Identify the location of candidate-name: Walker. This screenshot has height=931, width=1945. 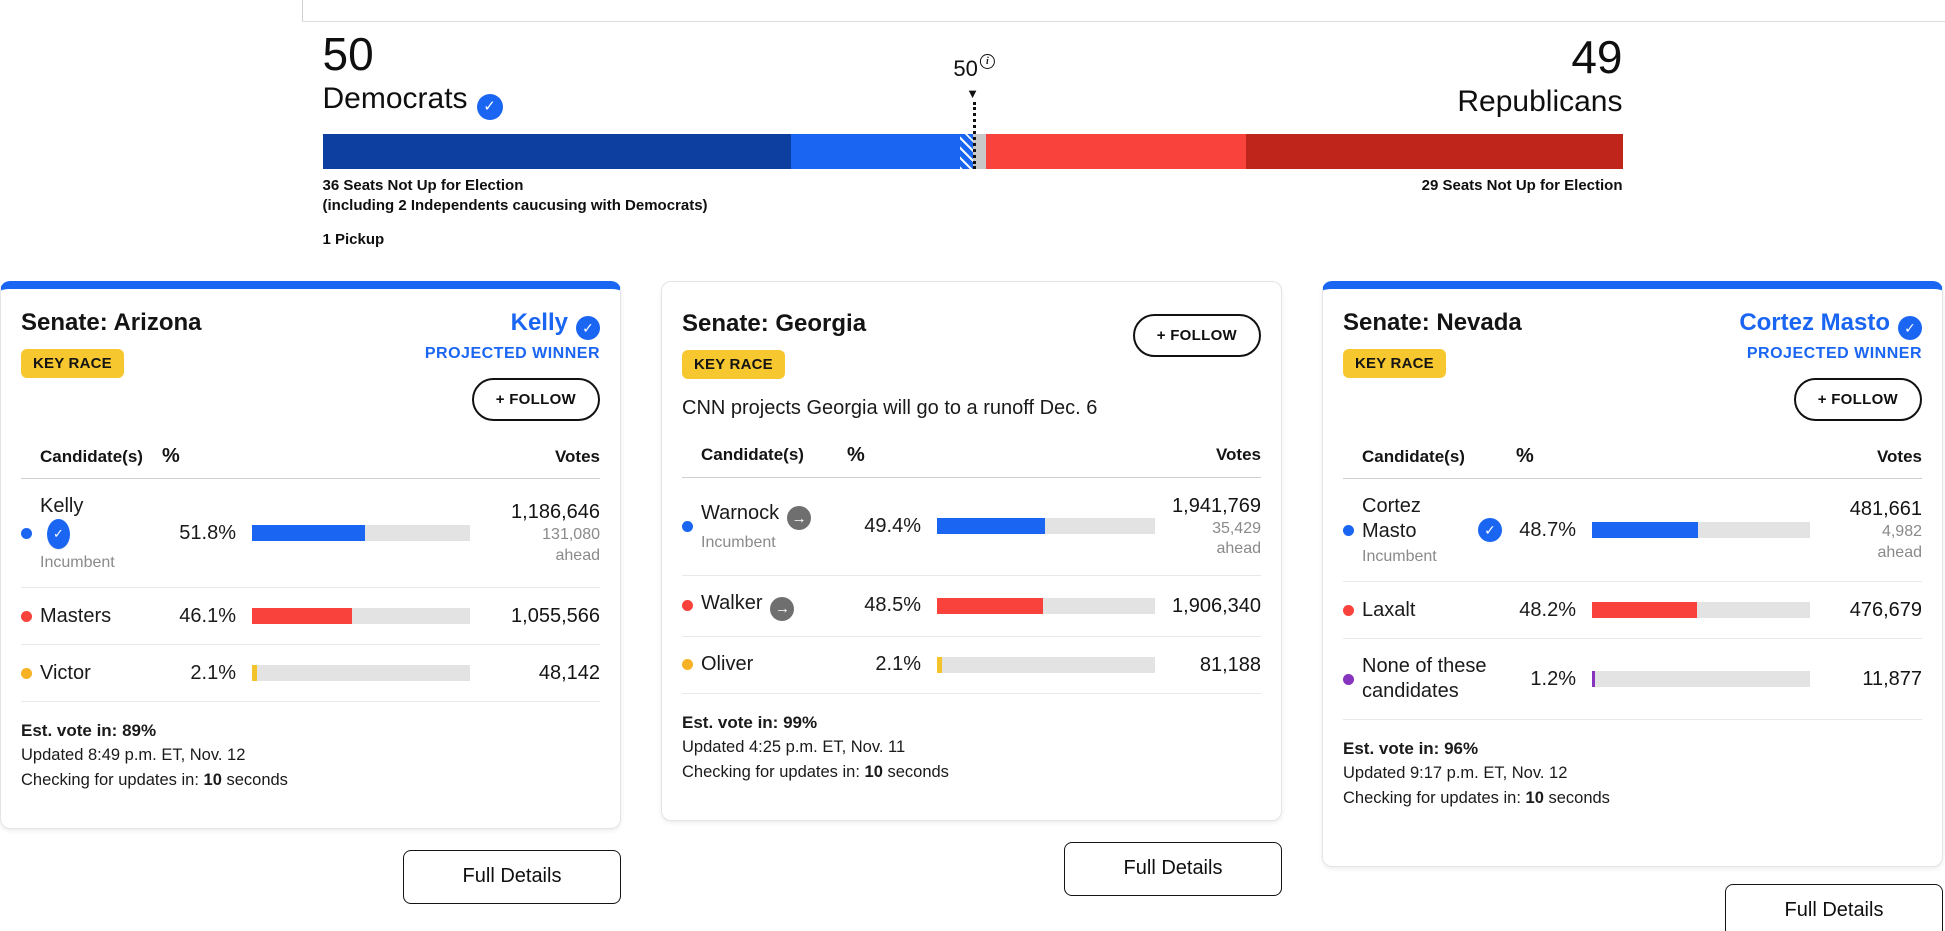
(732, 603).